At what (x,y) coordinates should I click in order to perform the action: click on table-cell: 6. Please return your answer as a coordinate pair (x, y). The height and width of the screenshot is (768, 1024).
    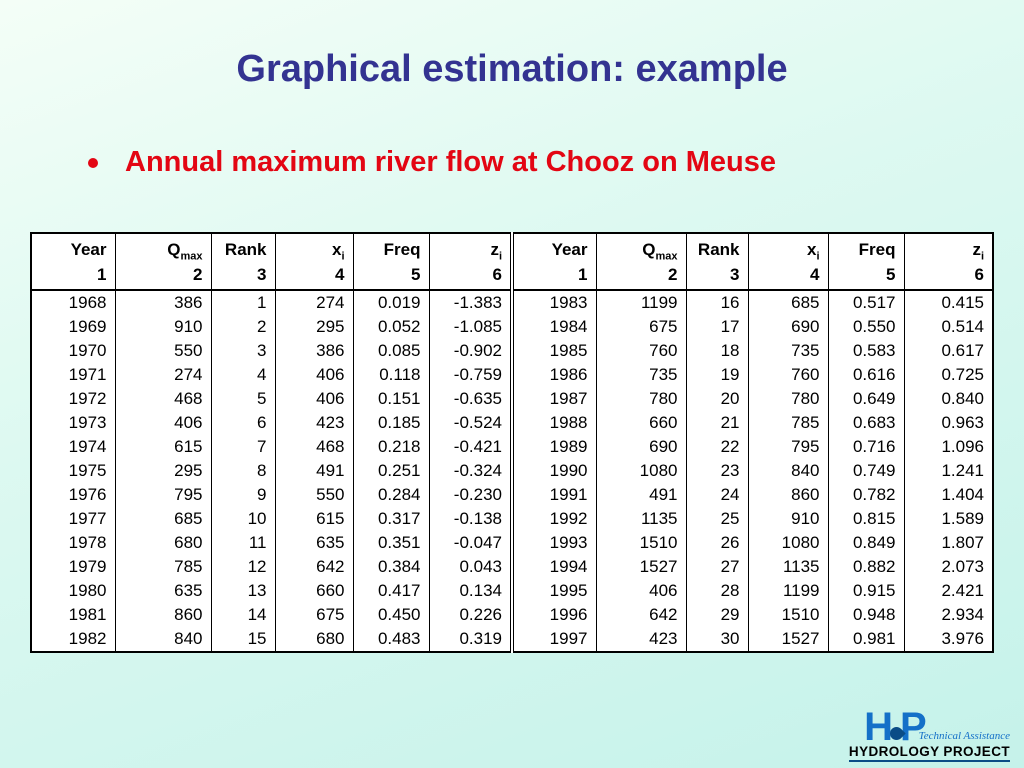
    Looking at the image, I should click on (242, 423).